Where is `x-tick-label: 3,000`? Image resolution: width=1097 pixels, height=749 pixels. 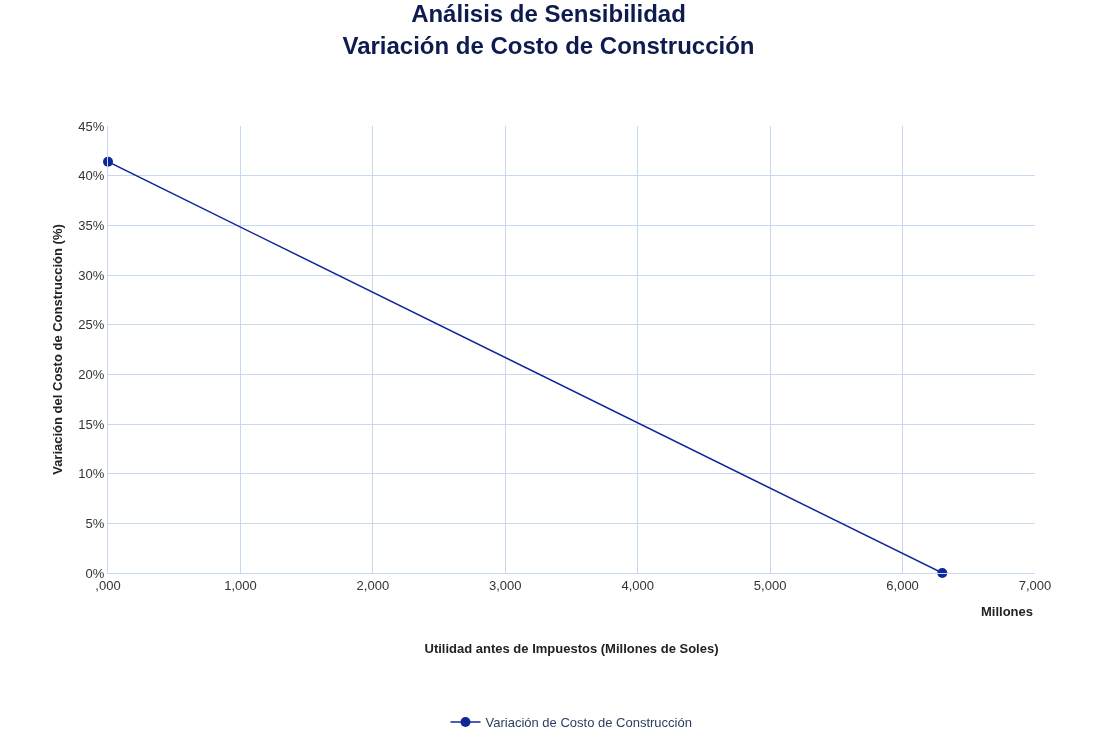
x-tick-label: 3,000 is located at coordinates (505, 585).